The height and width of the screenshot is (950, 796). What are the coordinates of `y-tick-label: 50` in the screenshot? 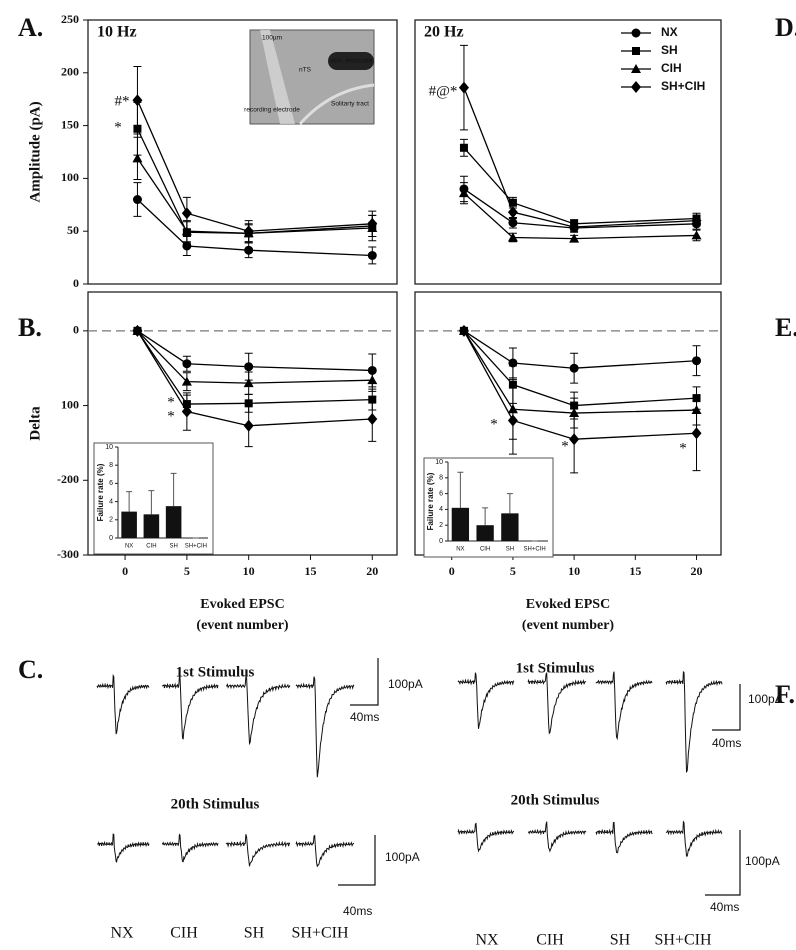 It's located at (73, 230).